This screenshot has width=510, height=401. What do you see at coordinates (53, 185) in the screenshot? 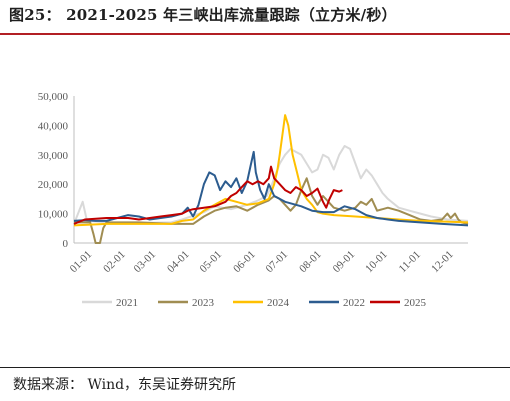
I see `y-tick-label: 20,000` at bounding box center [53, 185].